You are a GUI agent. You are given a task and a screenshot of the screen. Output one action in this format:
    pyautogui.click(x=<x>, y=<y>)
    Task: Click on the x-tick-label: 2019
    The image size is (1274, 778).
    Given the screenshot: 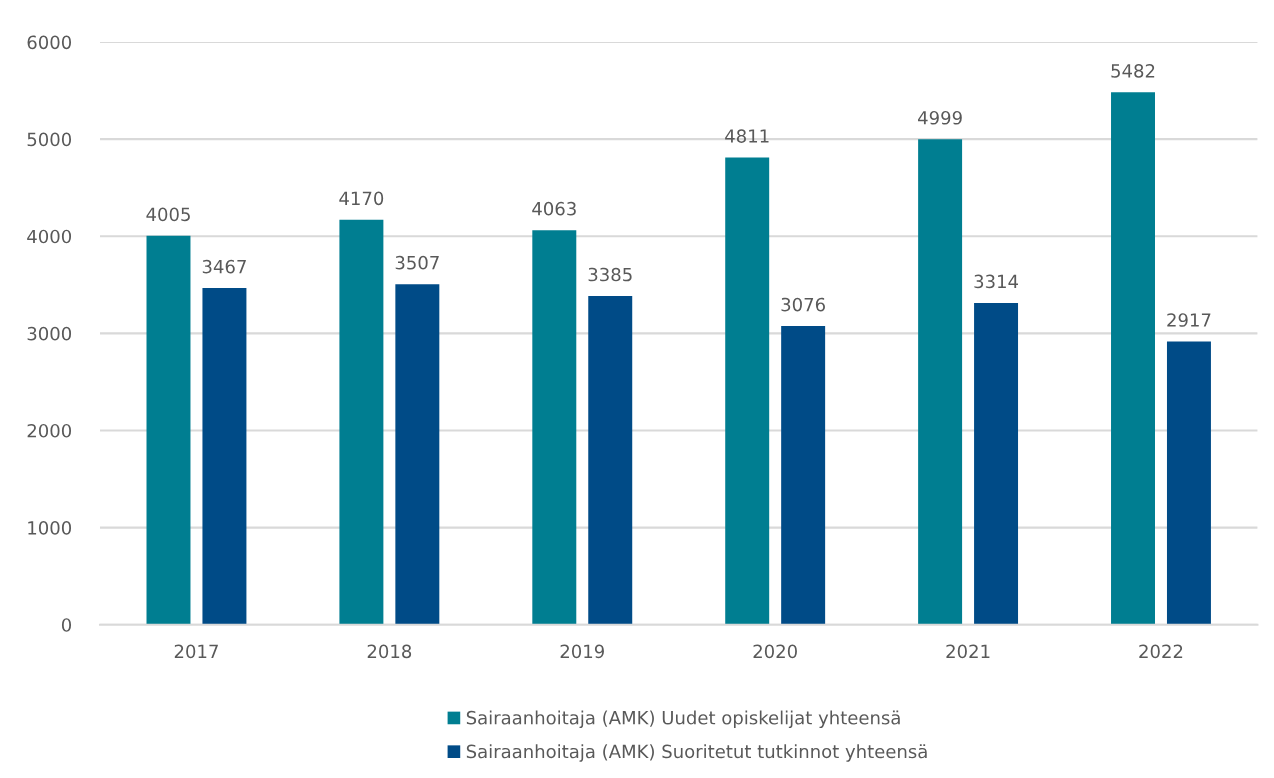 What is the action you would take?
    pyautogui.click(x=582, y=651)
    